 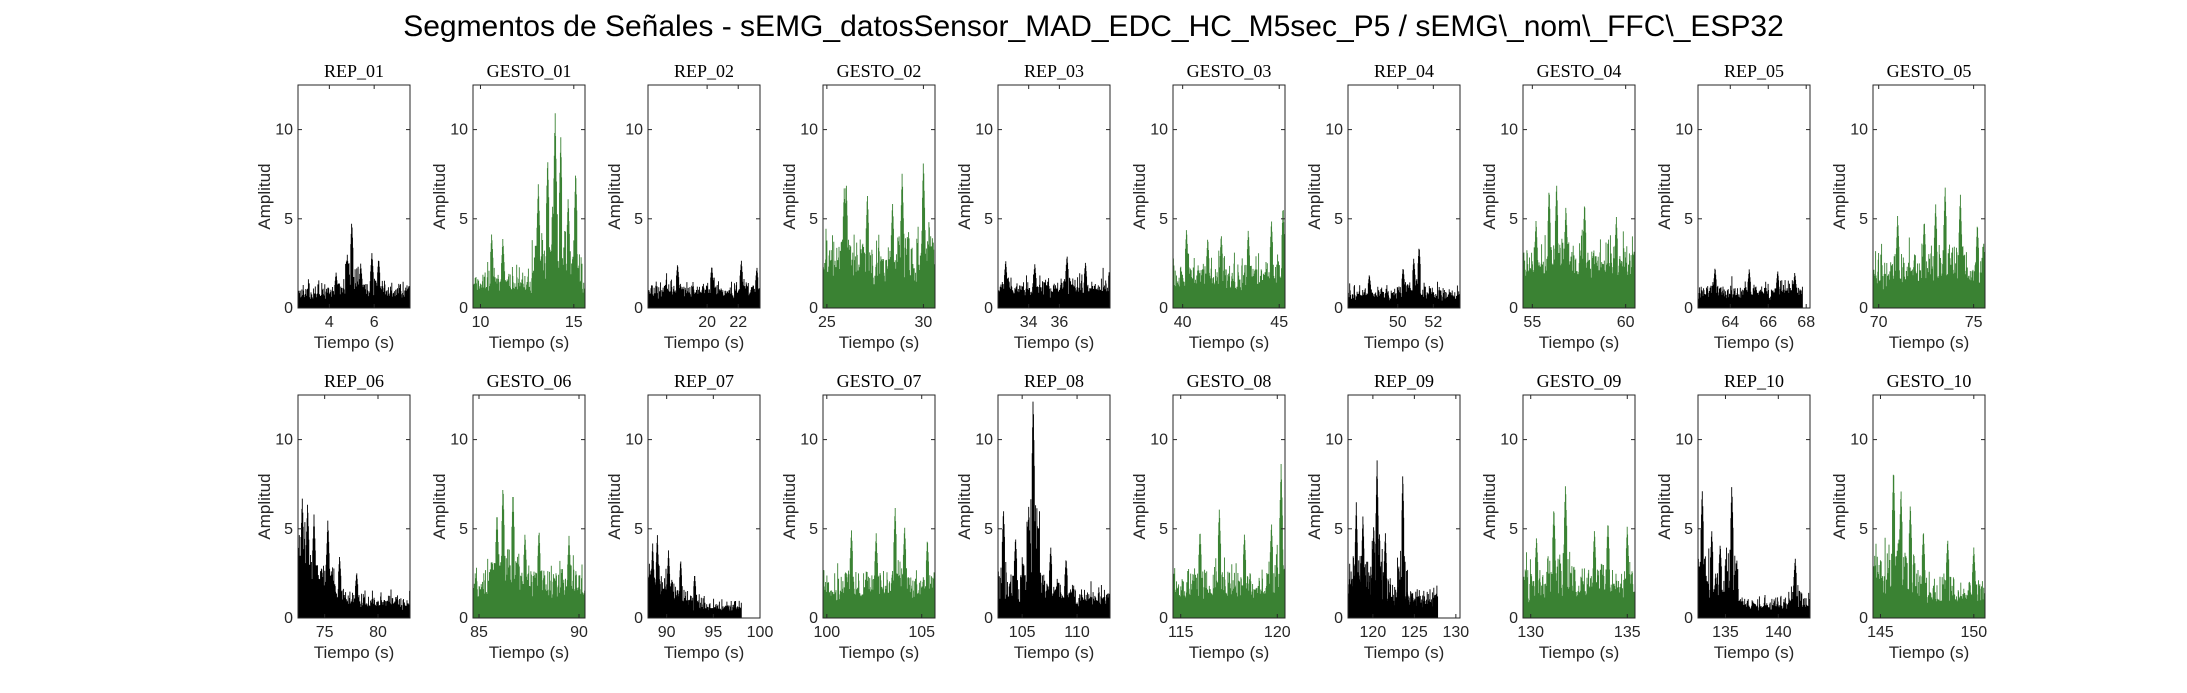 I want to click on subplot-gesto-04: 0 5 10 55 60 GESTO_04 Tiempo (s) Amplitud, so click(x=1558, y=206).